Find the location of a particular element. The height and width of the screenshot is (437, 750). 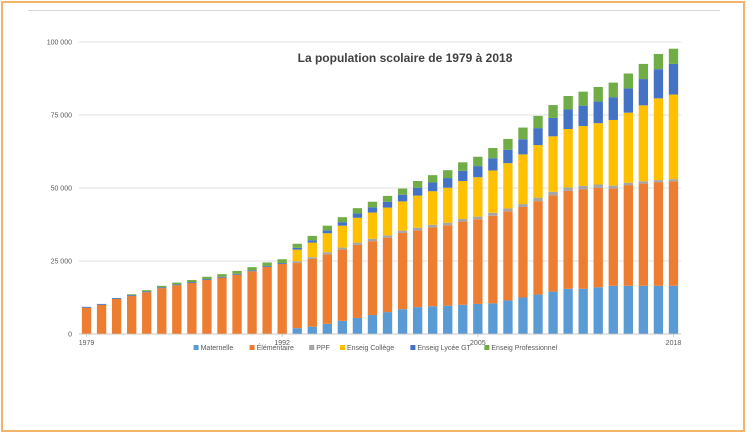

bar-segment-enseig-lyc-e-gt-2001 is located at coordinates (417, 191).